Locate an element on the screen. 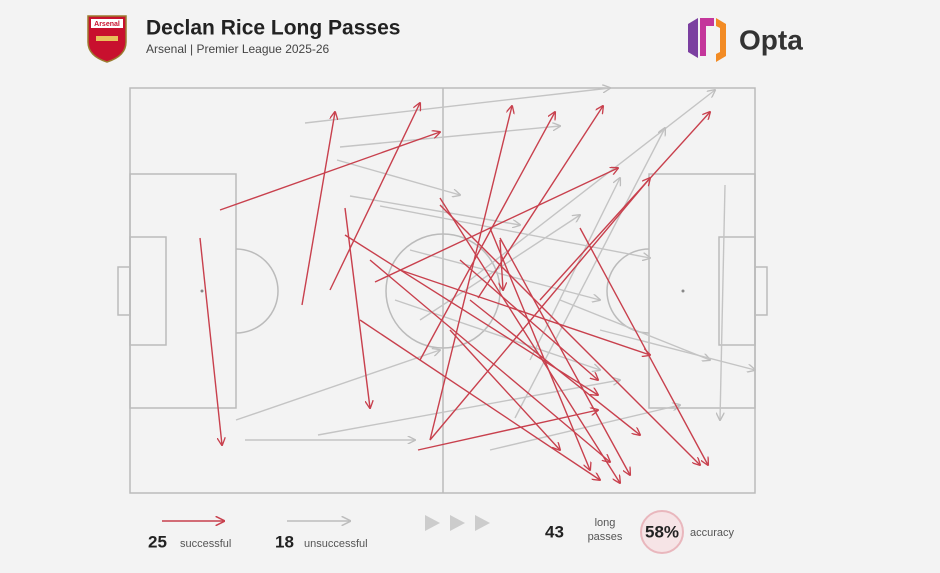 The height and width of the screenshot is (573, 940). direction-arrows is located at coordinates (457, 523).